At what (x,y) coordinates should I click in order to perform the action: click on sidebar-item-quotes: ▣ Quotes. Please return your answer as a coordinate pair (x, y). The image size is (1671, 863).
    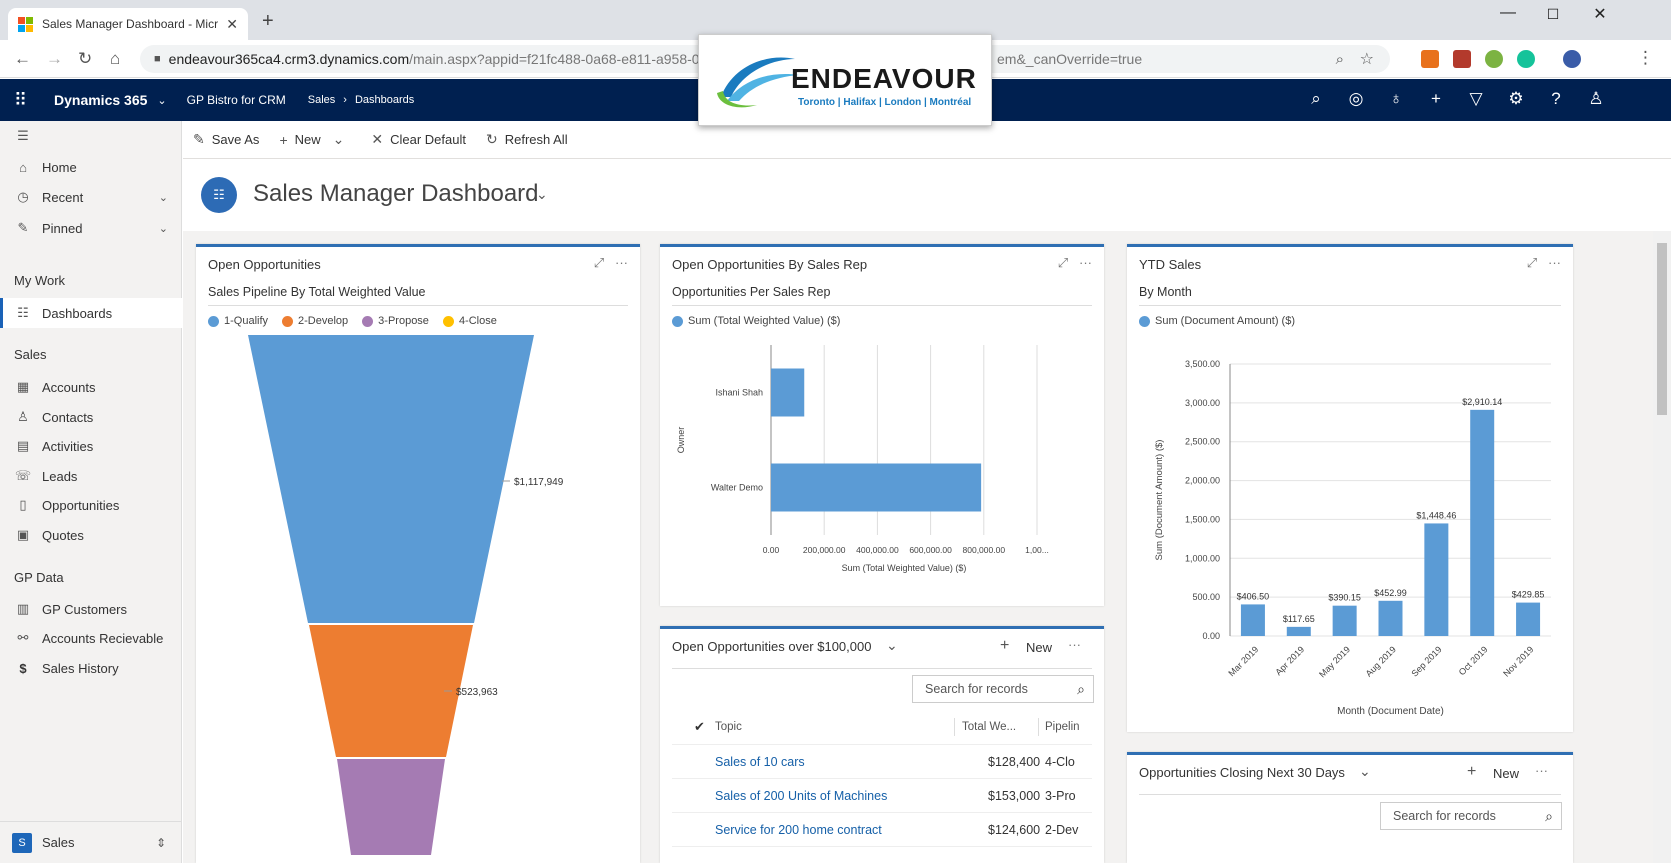
    Looking at the image, I should click on (91, 535).